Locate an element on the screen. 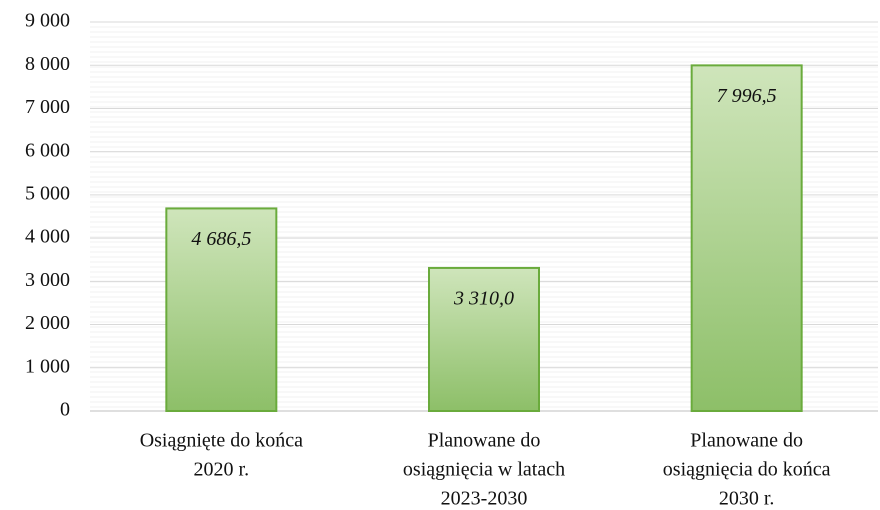  x-tick-label: Osiągnięte do końca is located at coordinates (221, 441).